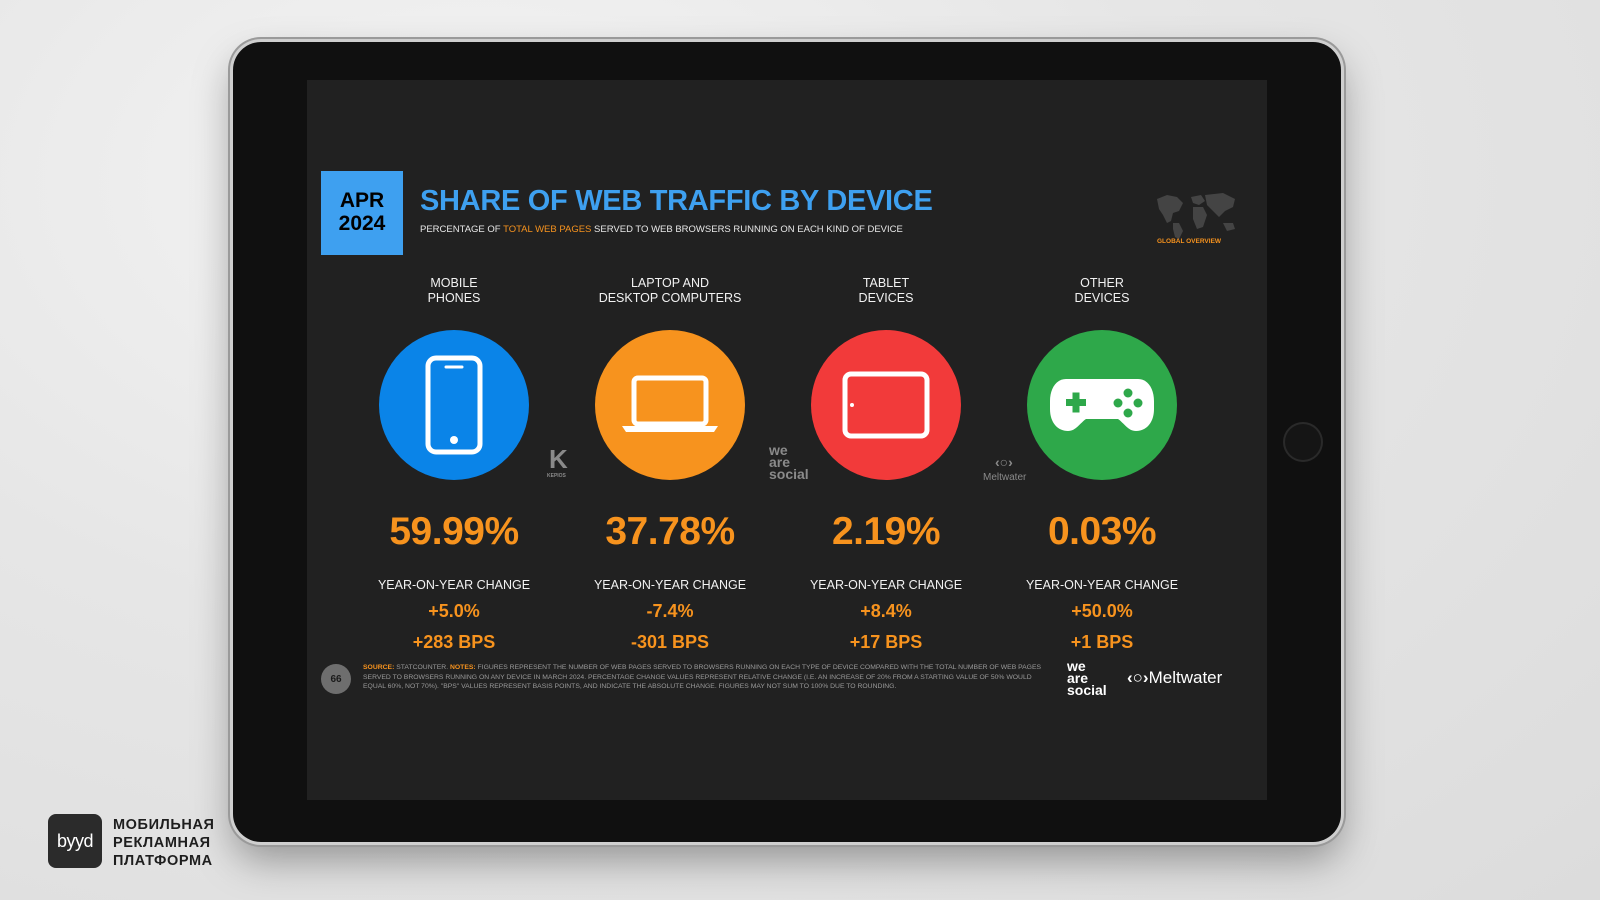  What do you see at coordinates (422, 667) in the screenshot?
I see `source-value: STATCOUNTER.` at bounding box center [422, 667].